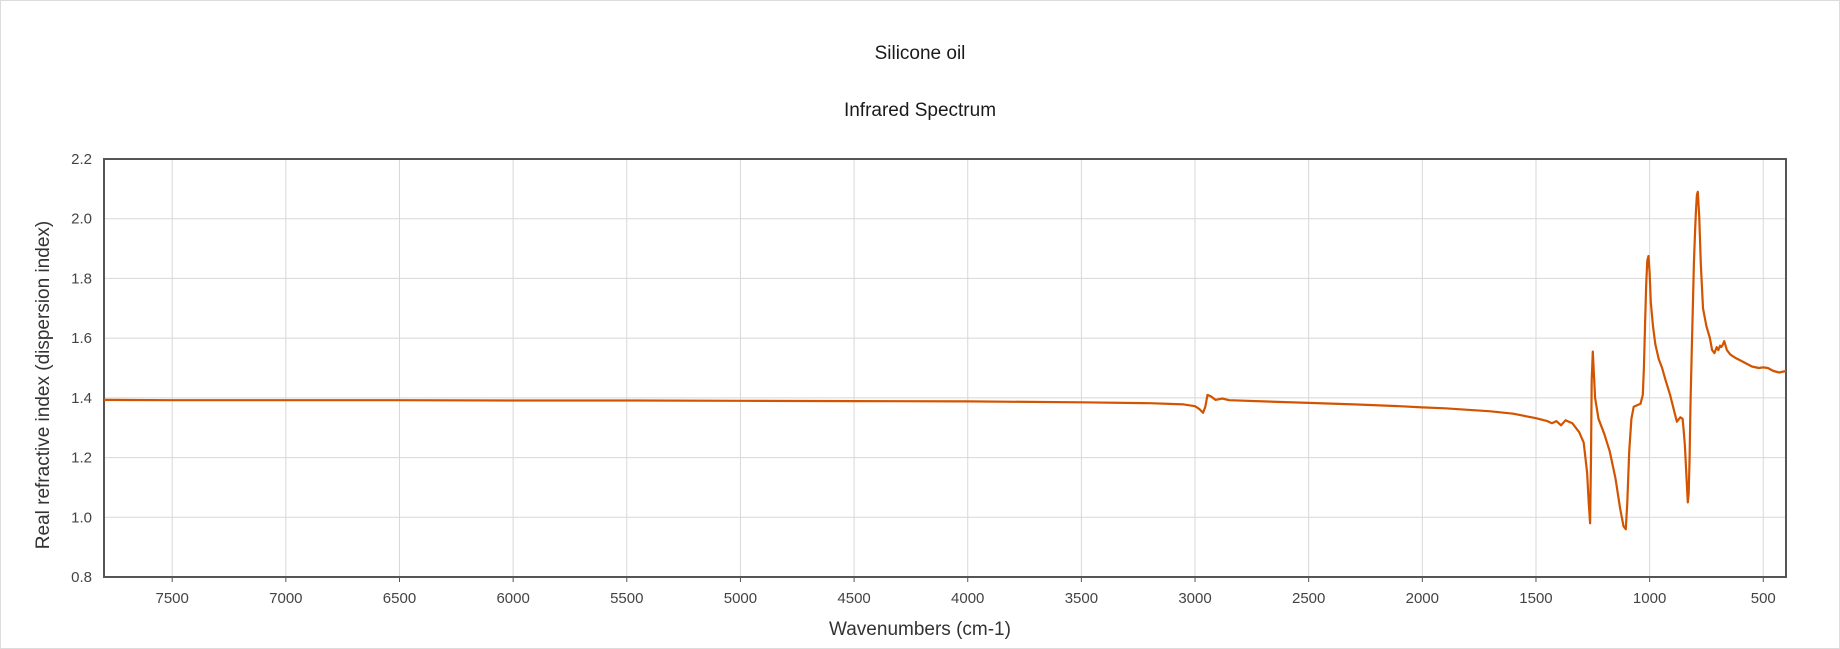 The image size is (1840, 649). I want to click on y-tick-label: 2.0, so click(81, 219).